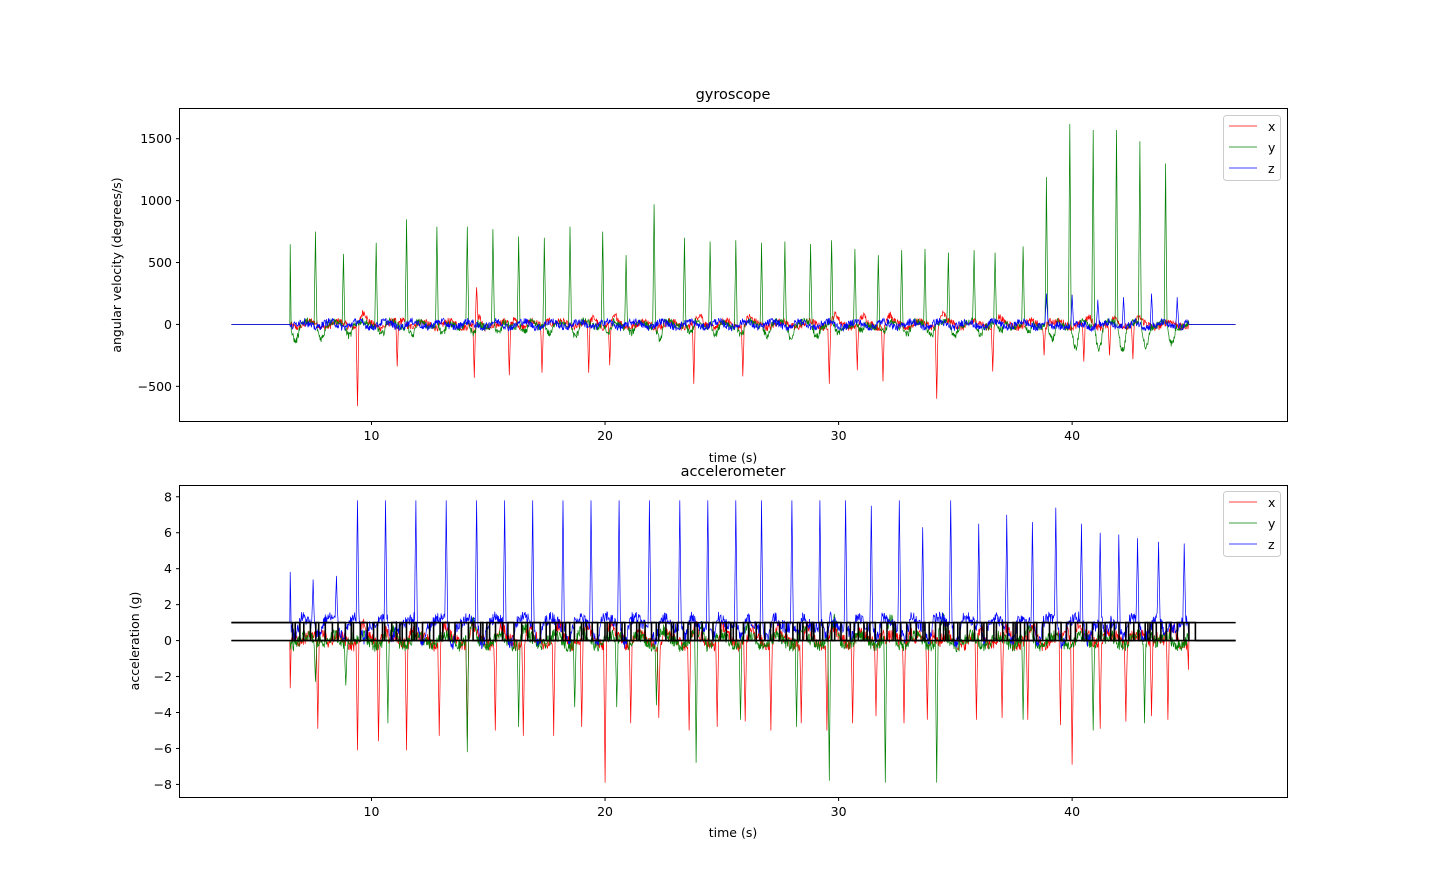  What do you see at coordinates (163, 712) in the screenshot?
I see `y-tick-label: −4` at bounding box center [163, 712].